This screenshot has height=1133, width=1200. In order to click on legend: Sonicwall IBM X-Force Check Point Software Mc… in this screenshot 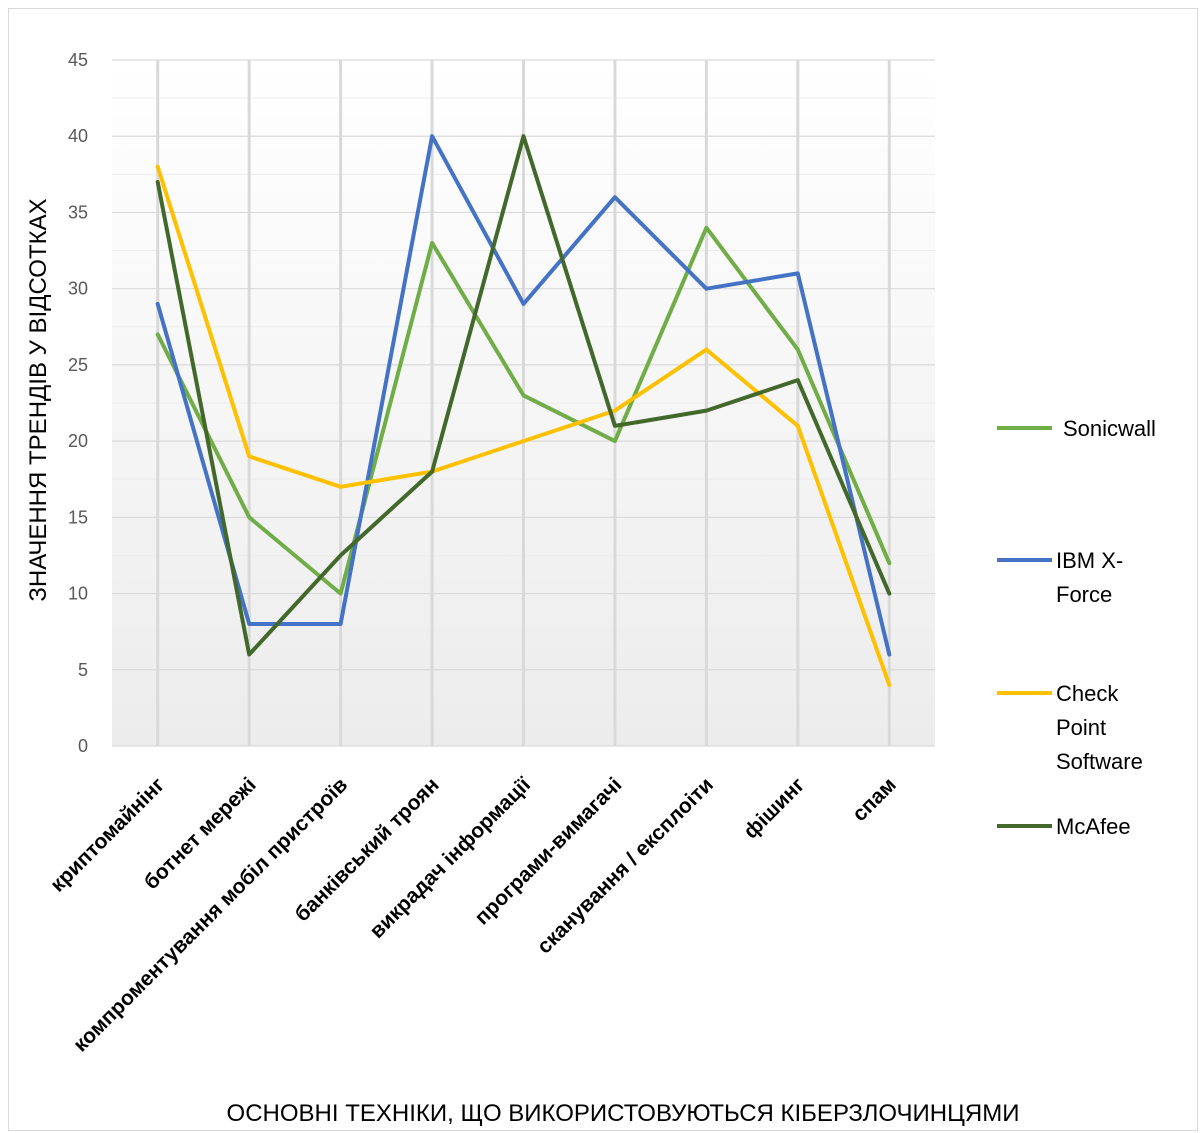, I will do `click(1076, 627)`.